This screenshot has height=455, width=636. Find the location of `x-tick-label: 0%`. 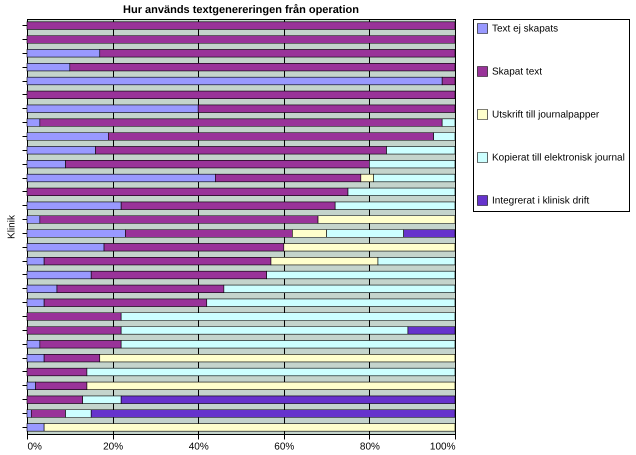

x-tick-label: 0% is located at coordinates (35, 447).